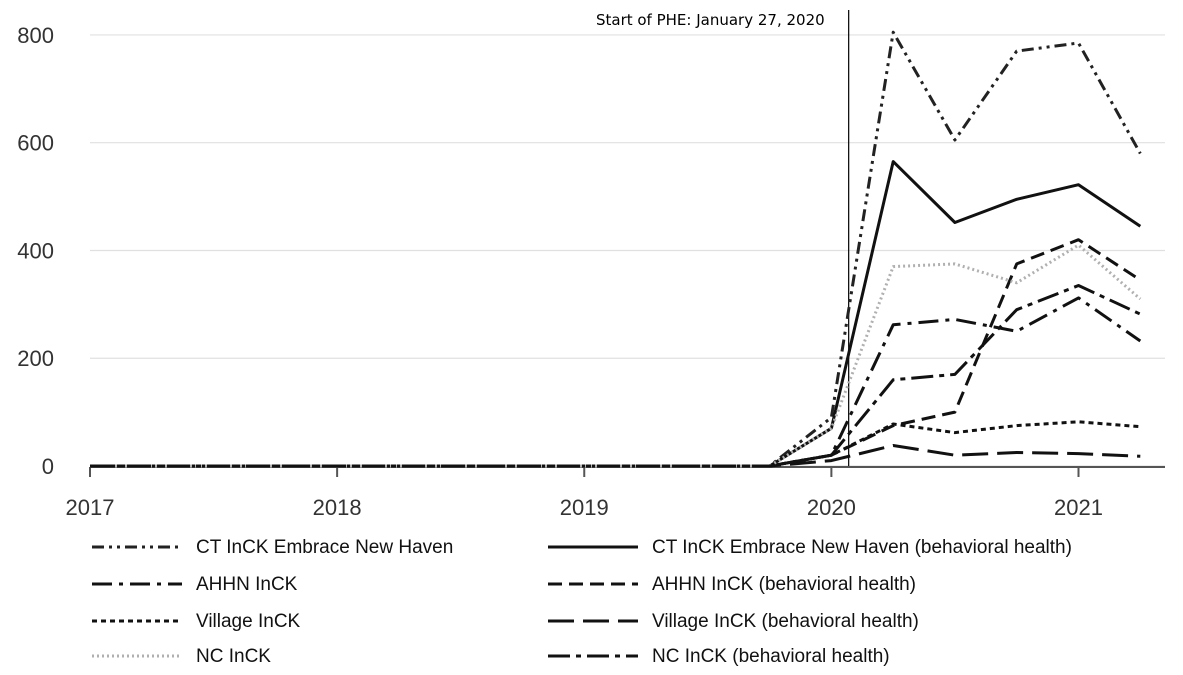  What do you see at coordinates (784, 584) in the screenshot?
I see `legend-label: AHHN InCK (behavioral health)` at bounding box center [784, 584].